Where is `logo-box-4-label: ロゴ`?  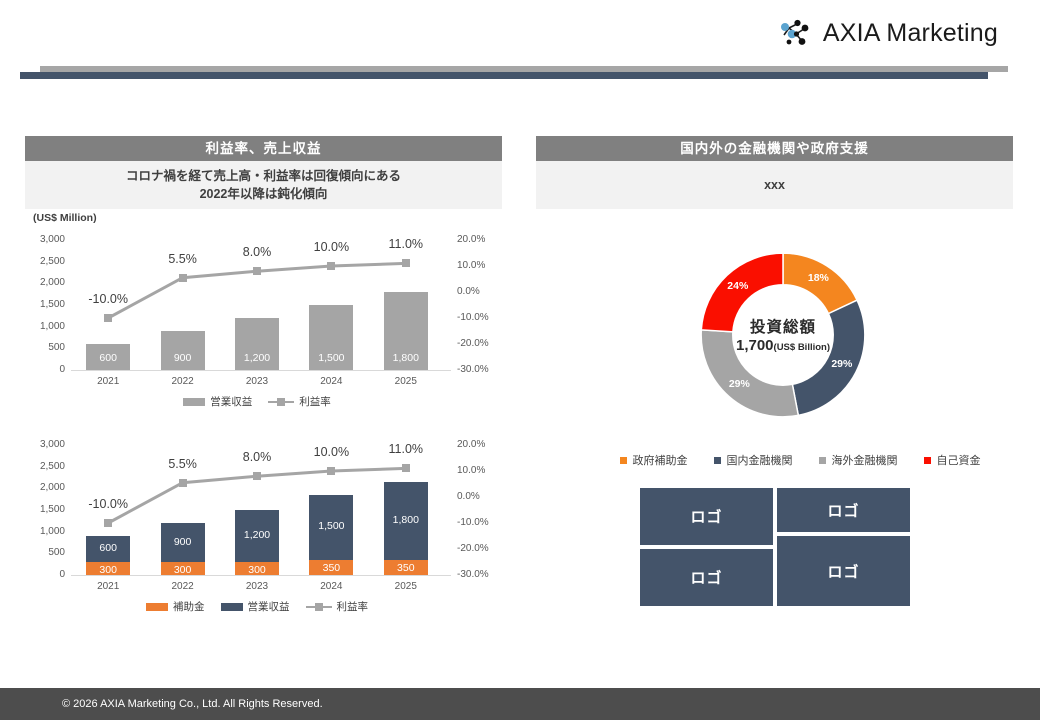
logo-box-4-label: ロゴ is located at coordinates (843, 572).